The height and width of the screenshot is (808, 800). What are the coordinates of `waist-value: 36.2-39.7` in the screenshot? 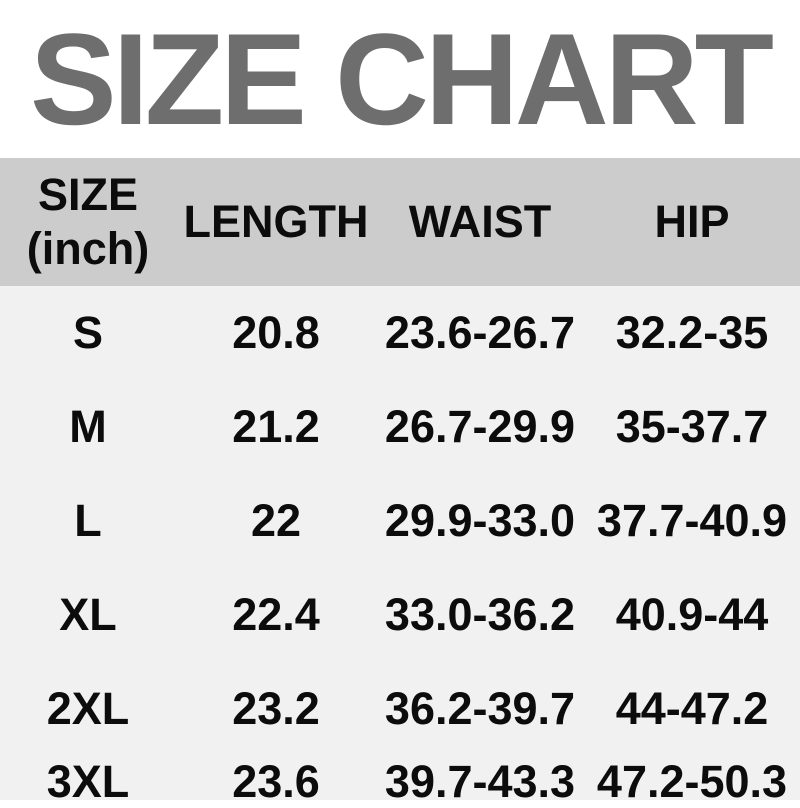 It's located at (480, 708).